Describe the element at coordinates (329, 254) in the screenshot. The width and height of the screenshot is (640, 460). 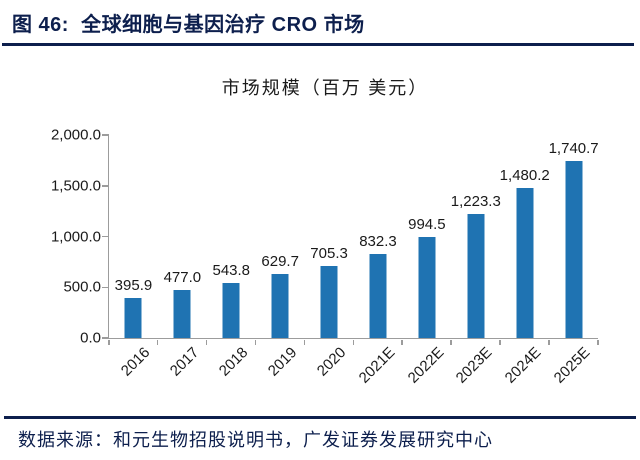
I see `bar-value-label-2020: 705.3` at that location.